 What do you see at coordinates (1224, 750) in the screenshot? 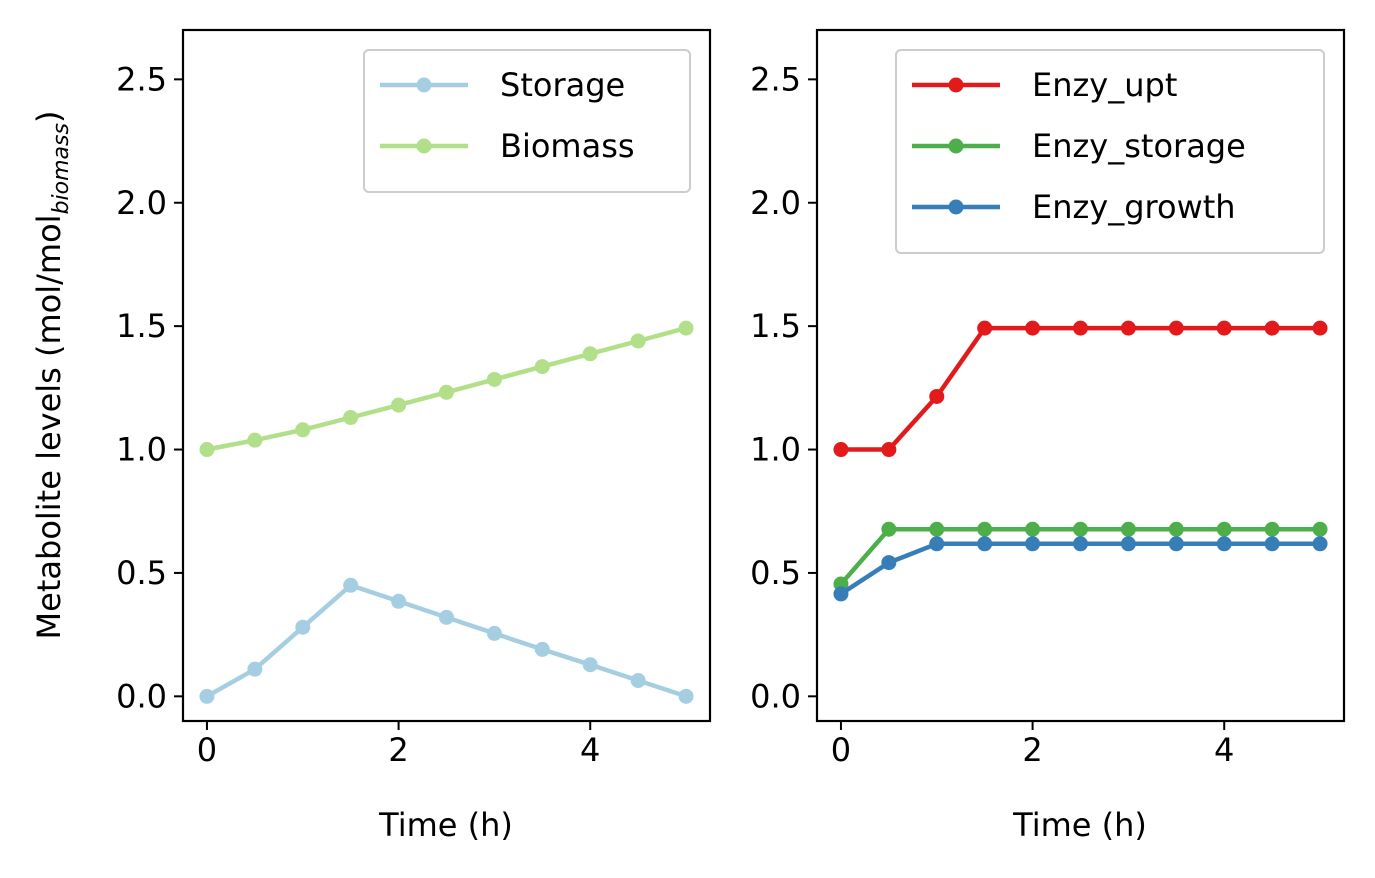
I see `right-x-tick-label: 4` at bounding box center [1224, 750].